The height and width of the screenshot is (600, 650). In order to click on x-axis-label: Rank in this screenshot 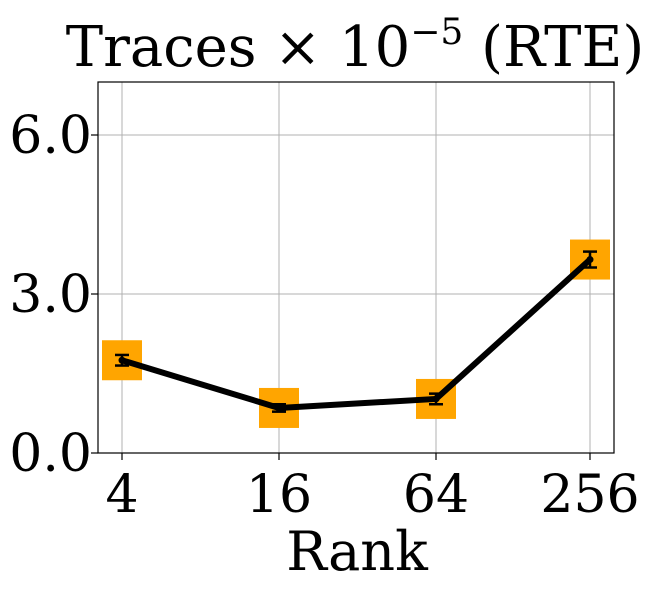, I will do `click(357, 551)`.